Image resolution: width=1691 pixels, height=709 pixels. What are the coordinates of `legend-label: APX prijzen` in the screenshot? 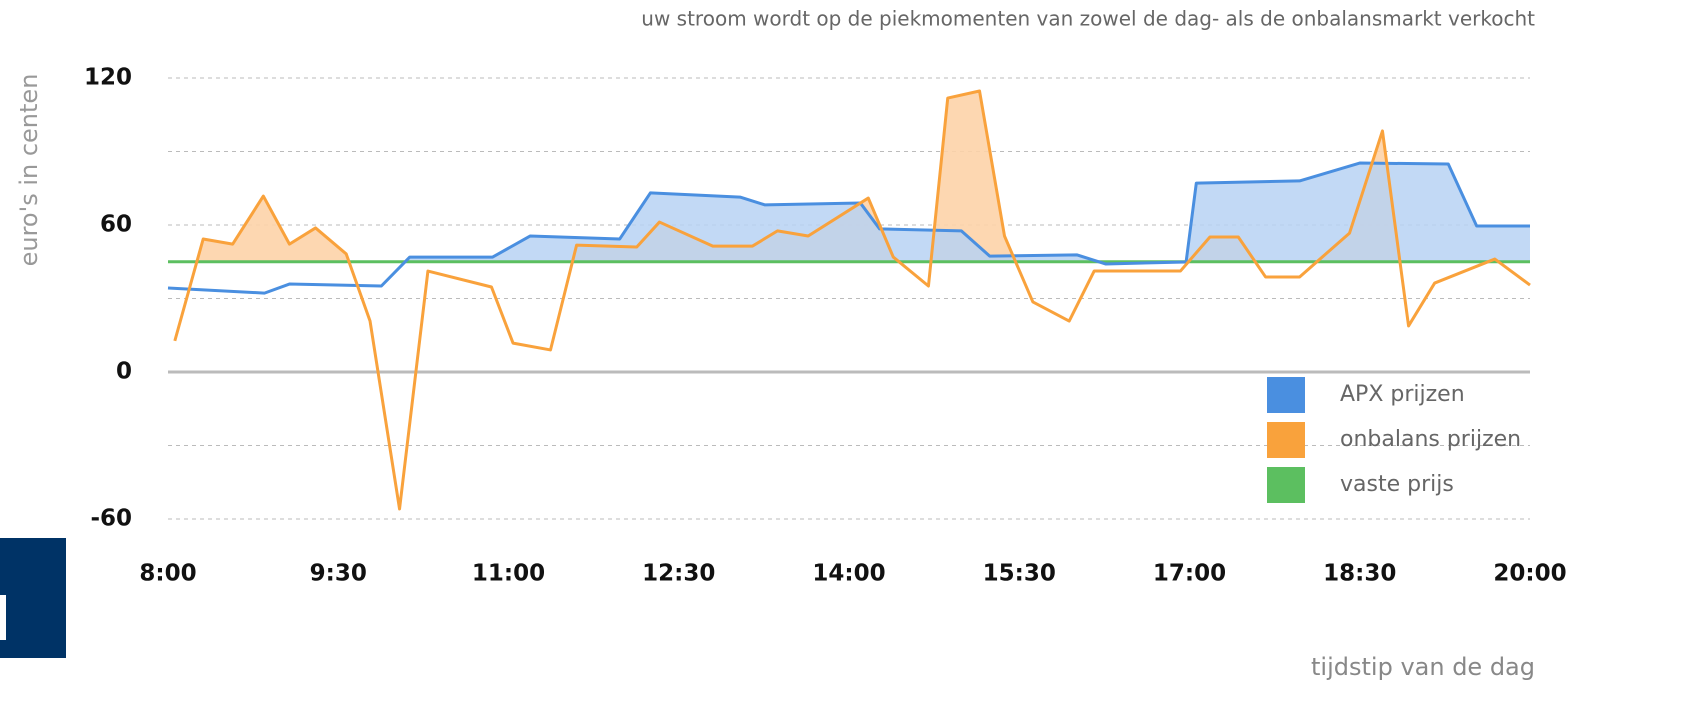 It's located at (1402, 394).